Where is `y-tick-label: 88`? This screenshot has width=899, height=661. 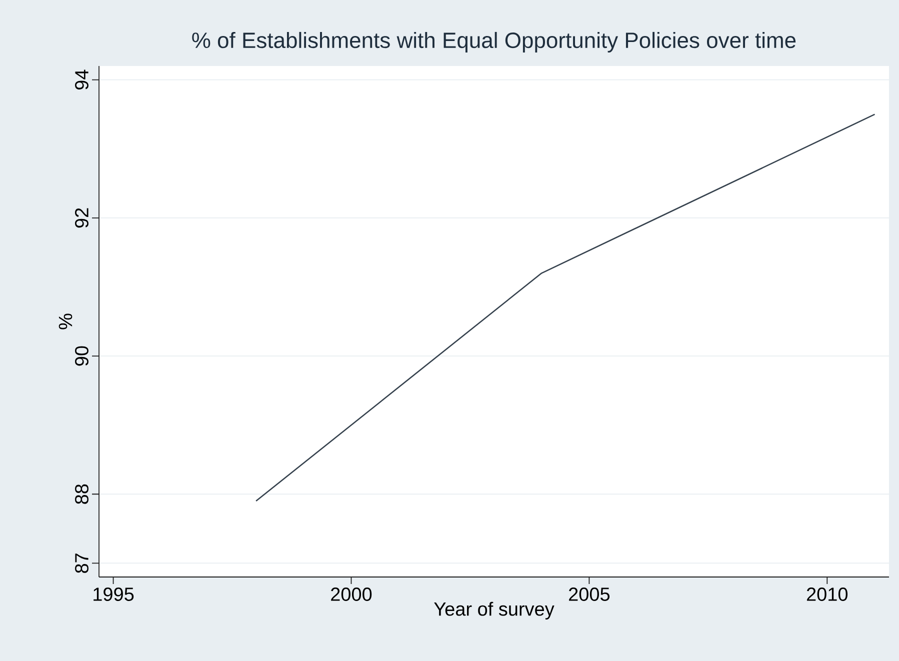
y-tick-label: 88 is located at coordinates (81, 494).